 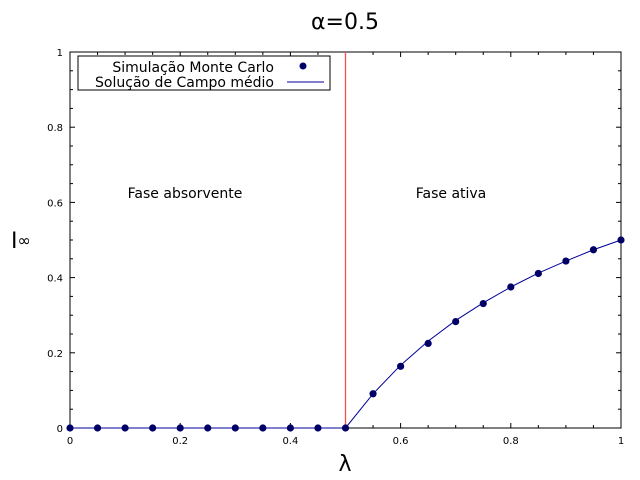 I want to click on active-phase-label: Fase ativa, so click(x=451, y=194).